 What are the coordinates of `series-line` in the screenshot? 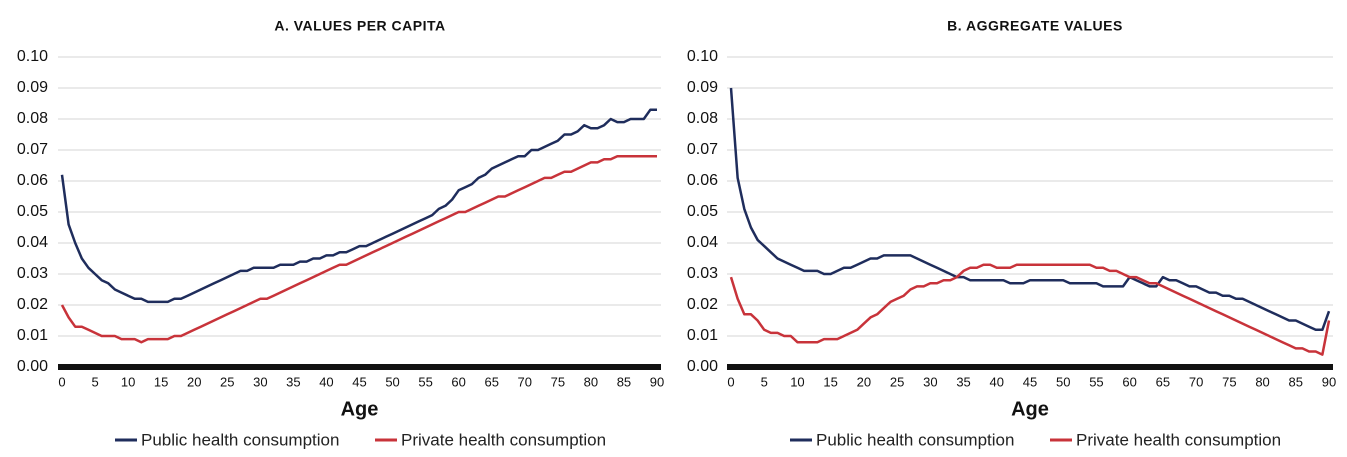 It's located at (1030, 309).